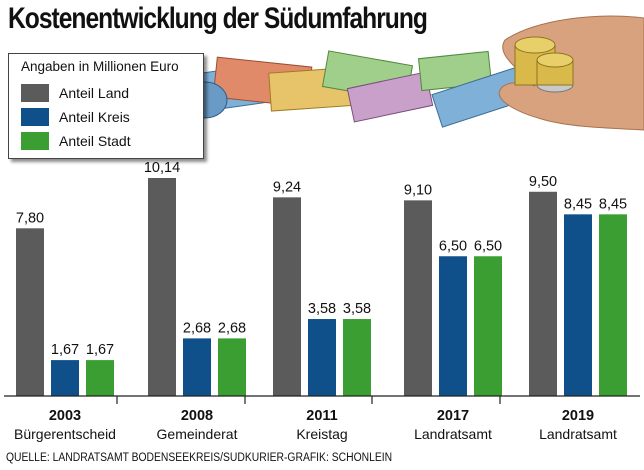 This screenshot has width=644, height=470. I want to click on bar-anteil-kreis-2017, so click(453, 326).